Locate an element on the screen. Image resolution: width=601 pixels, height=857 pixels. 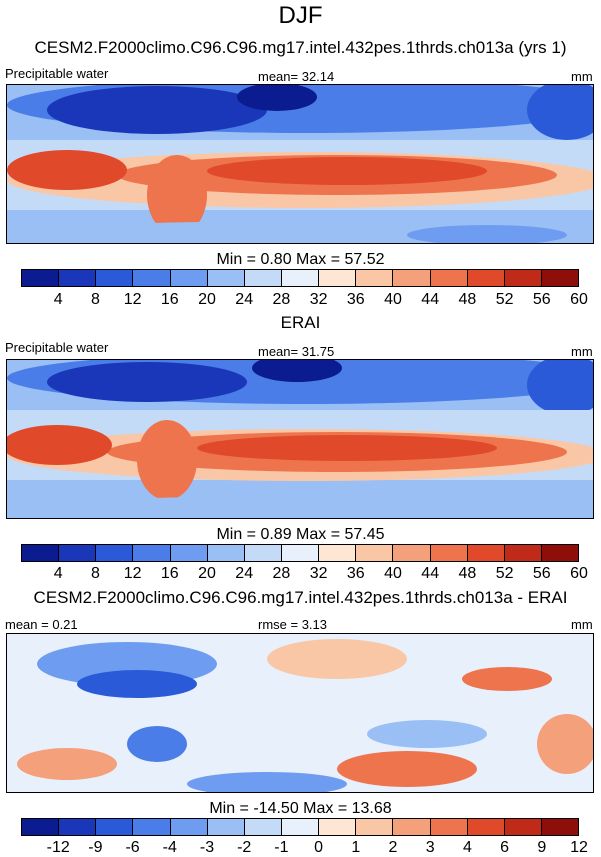
panel2-subtitle: ERAI is located at coordinates (300, 322).